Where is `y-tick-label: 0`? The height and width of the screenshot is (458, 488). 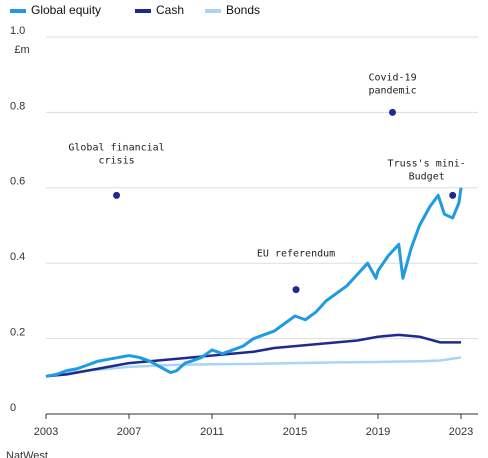
y-tick-label: 0 is located at coordinates (13, 408).